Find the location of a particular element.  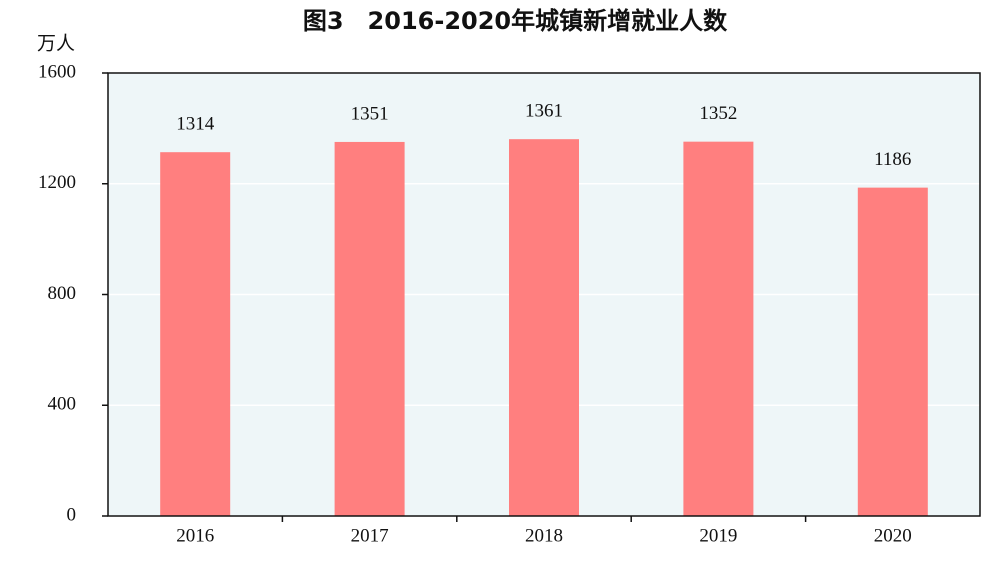

value-label: 1361 is located at coordinates (544, 111).